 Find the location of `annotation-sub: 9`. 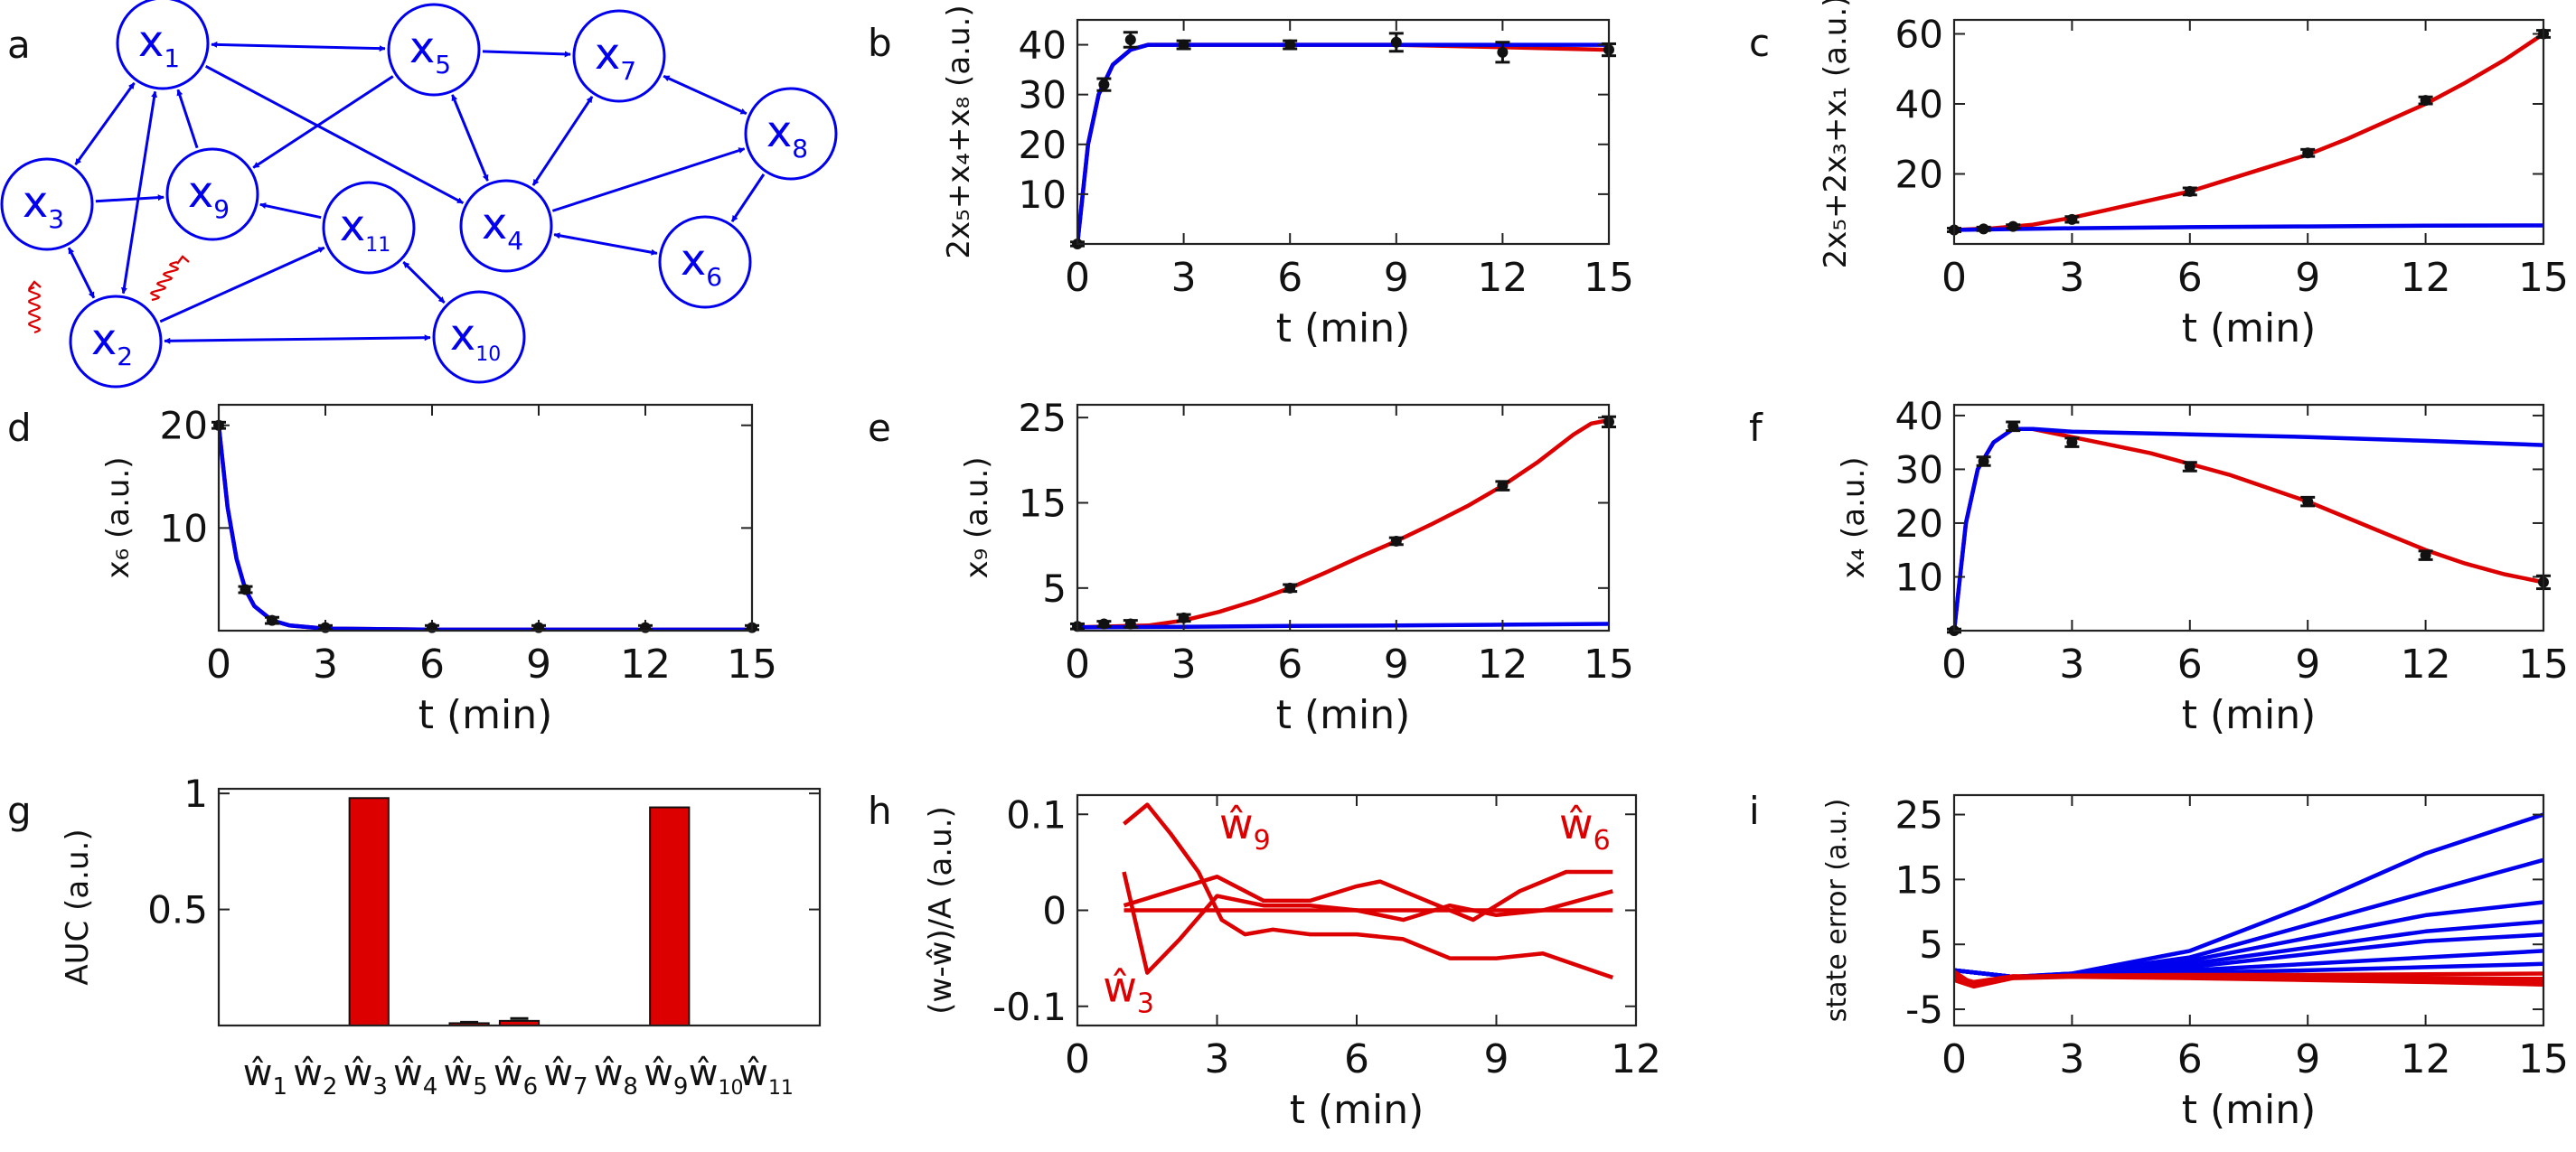

annotation-sub: 9 is located at coordinates (1263, 841).